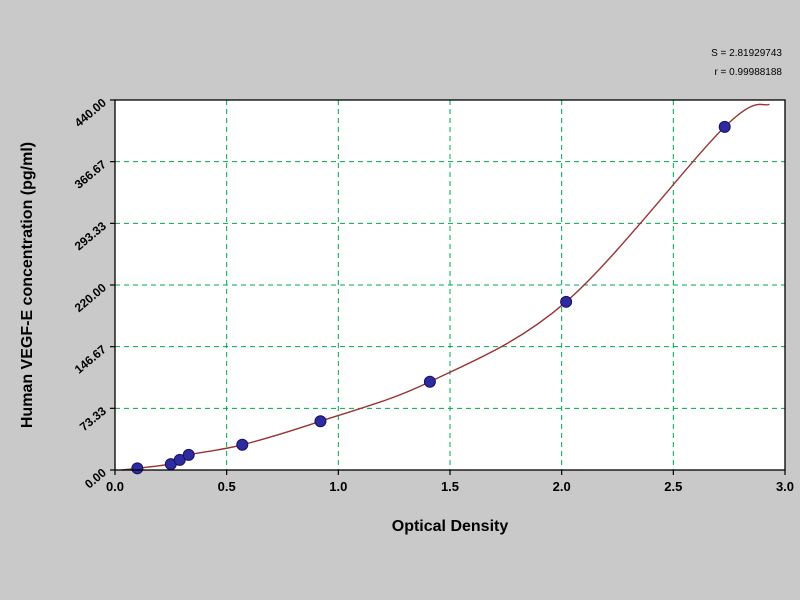 The height and width of the screenshot is (600, 800). I want to click on x-tick-label: 0.5, so click(227, 486).